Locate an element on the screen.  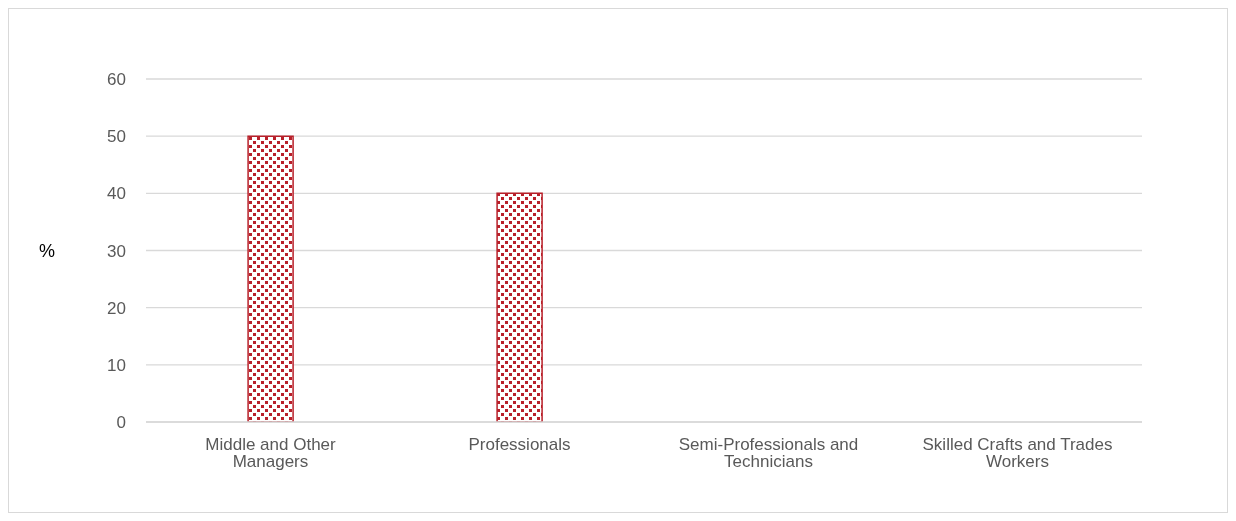
y-tick-label: 20 is located at coordinates (116, 308).